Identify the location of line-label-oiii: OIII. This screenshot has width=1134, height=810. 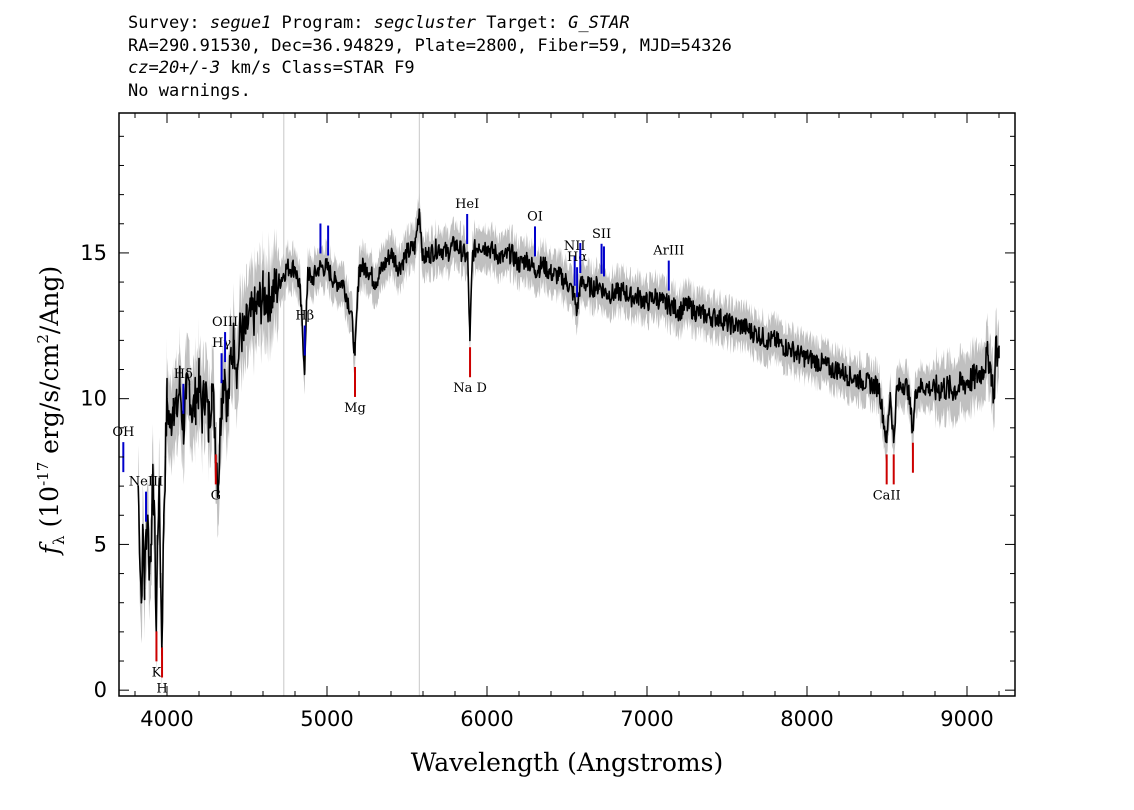
(225, 322).